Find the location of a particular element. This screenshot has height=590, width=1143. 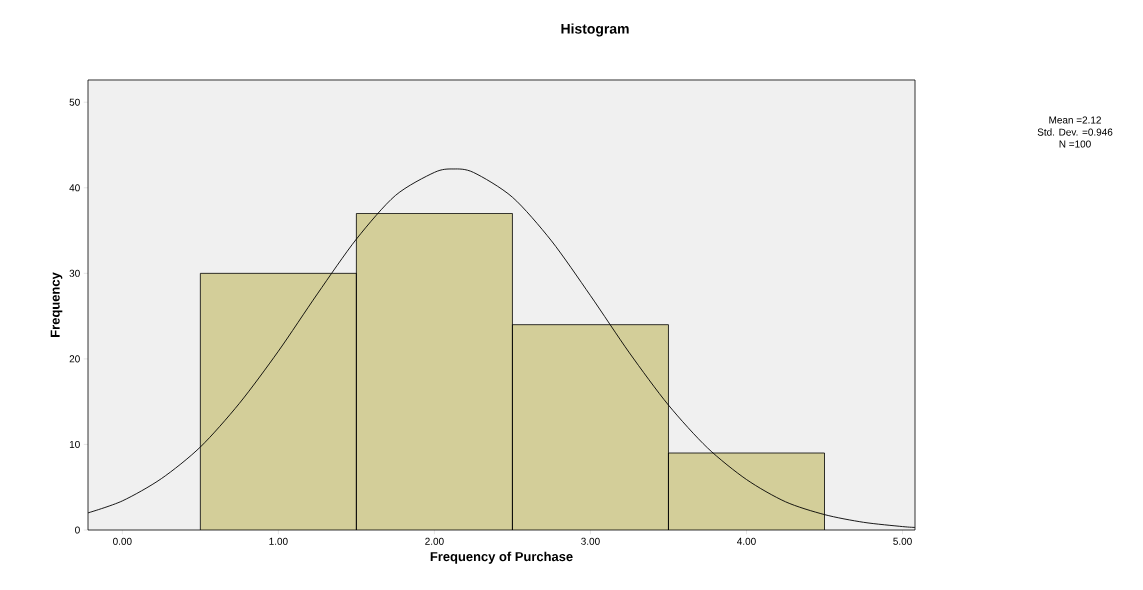

x-tick-label: 3.00 is located at coordinates (590, 541).